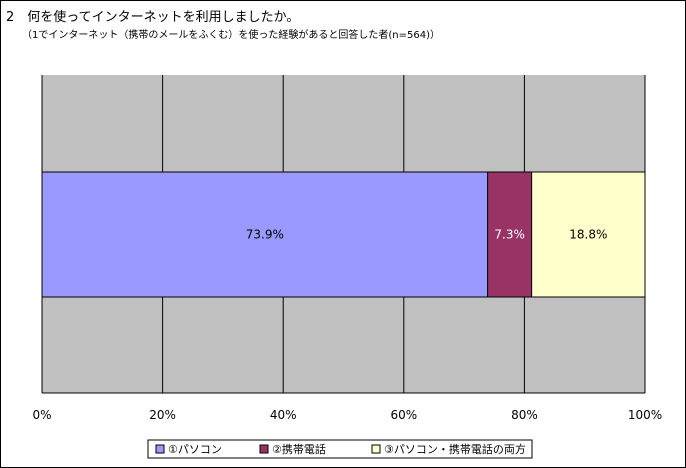 This screenshot has height=468, width=686. What do you see at coordinates (153, 17) in the screenshot?
I see `chart-title: 2 何を使ってインターネットを利用しましたか。` at bounding box center [153, 17].